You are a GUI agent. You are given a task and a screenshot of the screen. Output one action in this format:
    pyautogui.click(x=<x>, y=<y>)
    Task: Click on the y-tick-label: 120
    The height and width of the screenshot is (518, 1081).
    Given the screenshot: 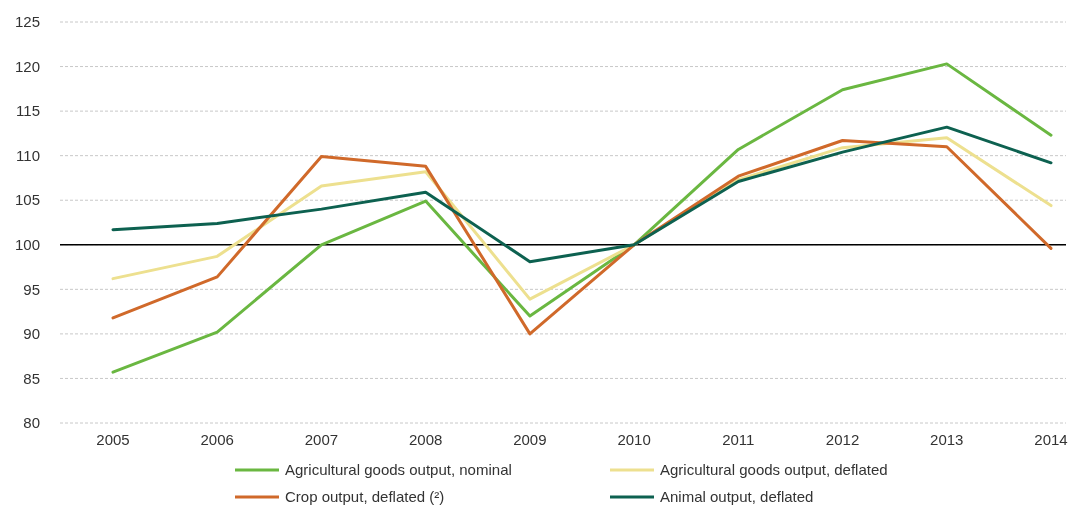 What is the action you would take?
    pyautogui.click(x=27, y=66)
    